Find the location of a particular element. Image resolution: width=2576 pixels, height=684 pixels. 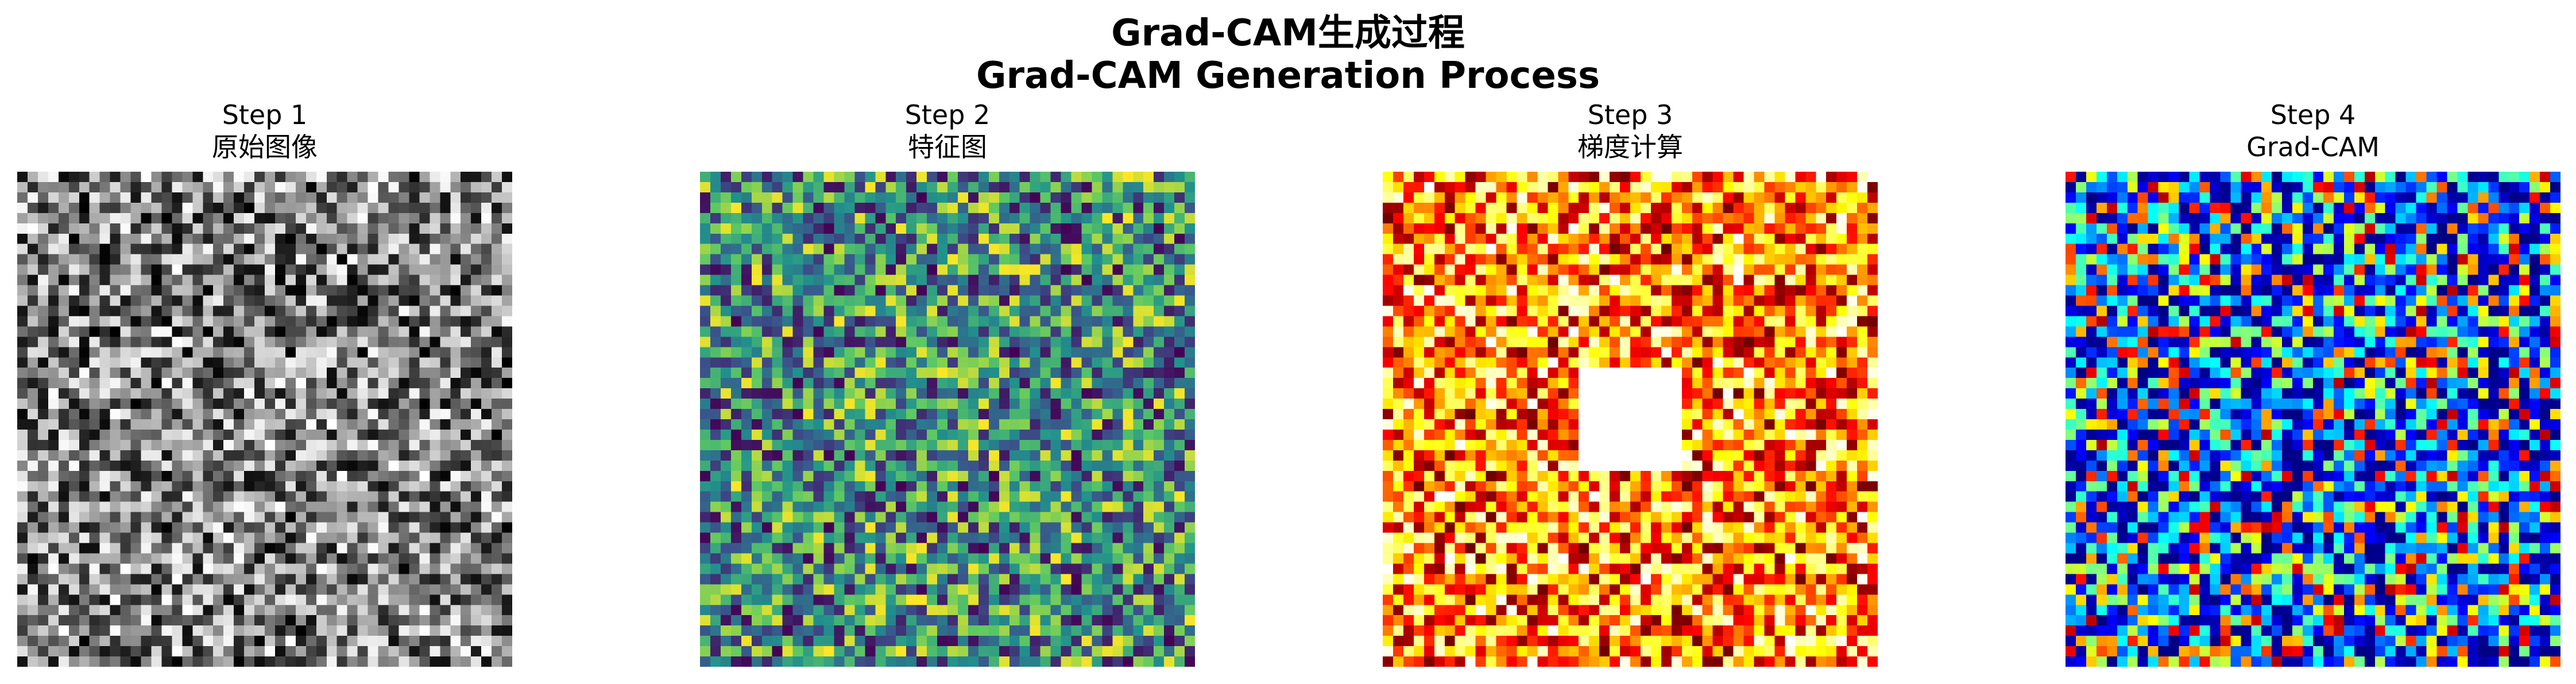

figure-subtitle: Grad-CAM Generation Process is located at coordinates (1288, 76).